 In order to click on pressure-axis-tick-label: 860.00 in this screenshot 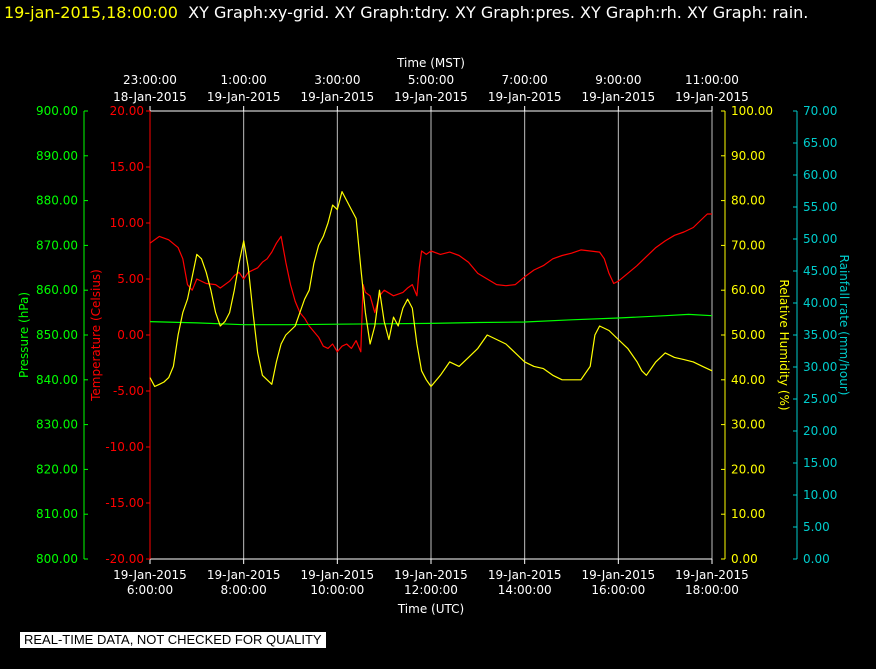, I will do `click(57, 290)`.